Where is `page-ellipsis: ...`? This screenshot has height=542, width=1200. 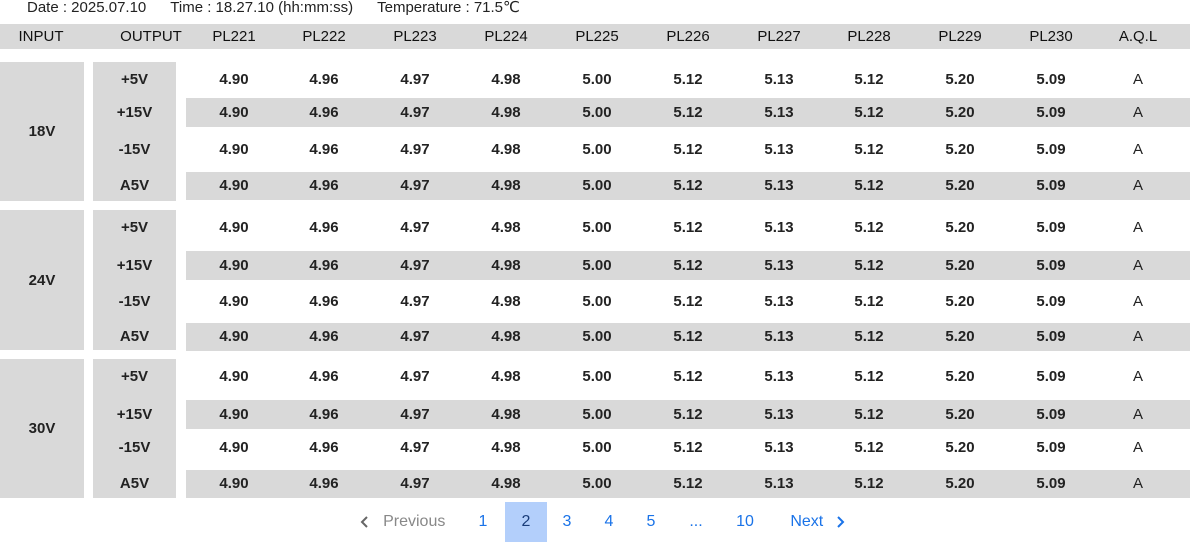 page-ellipsis: ... is located at coordinates (696, 521).